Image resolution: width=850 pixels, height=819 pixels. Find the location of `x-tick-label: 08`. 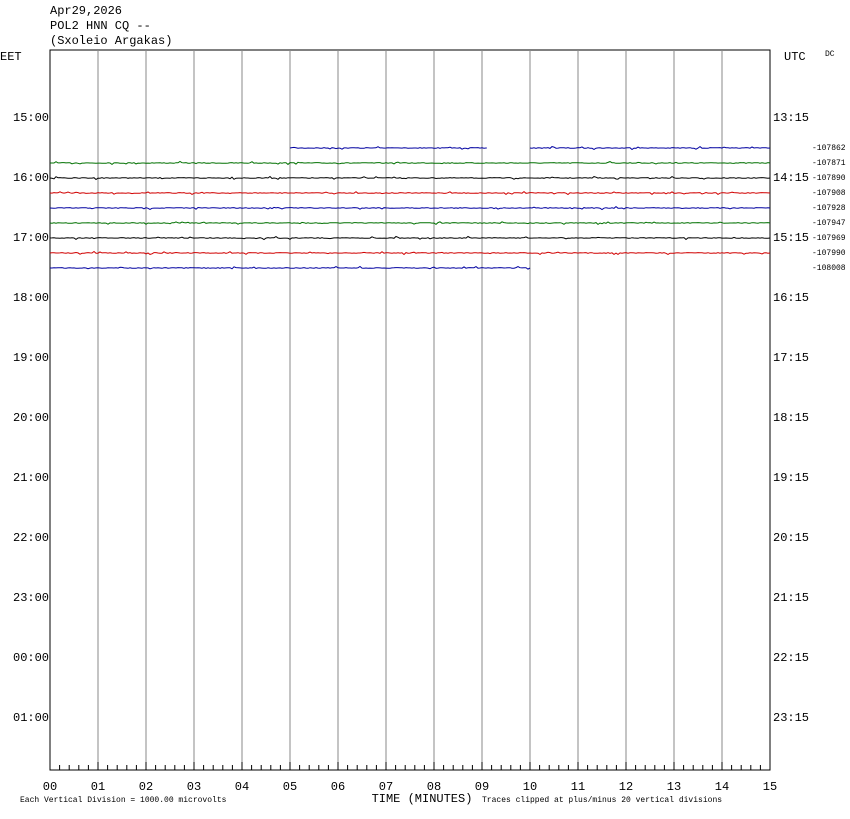

x-tick-label: 08 is located at coordinates (434, 787).